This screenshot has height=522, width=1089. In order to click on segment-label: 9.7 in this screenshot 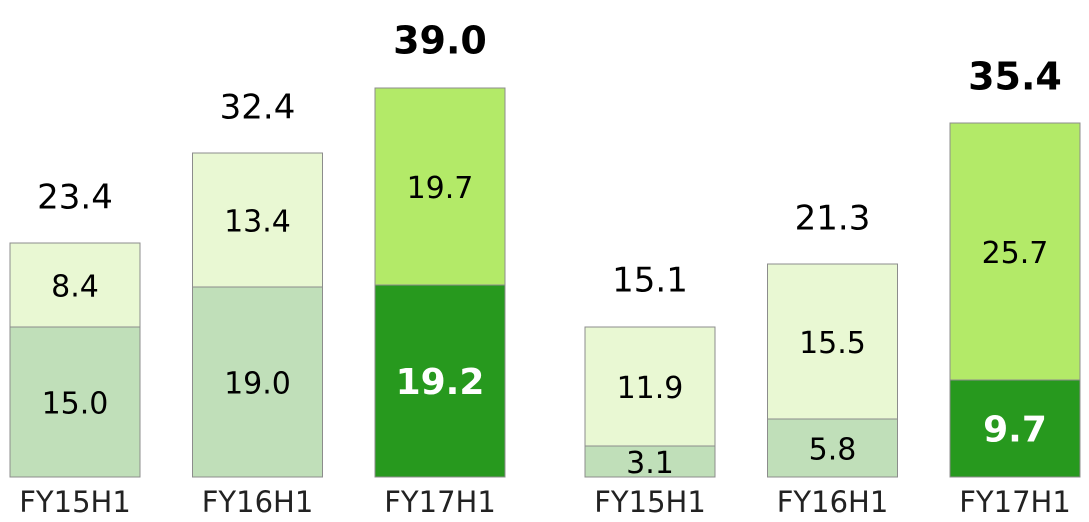, I will do `click(1015, 430)`.